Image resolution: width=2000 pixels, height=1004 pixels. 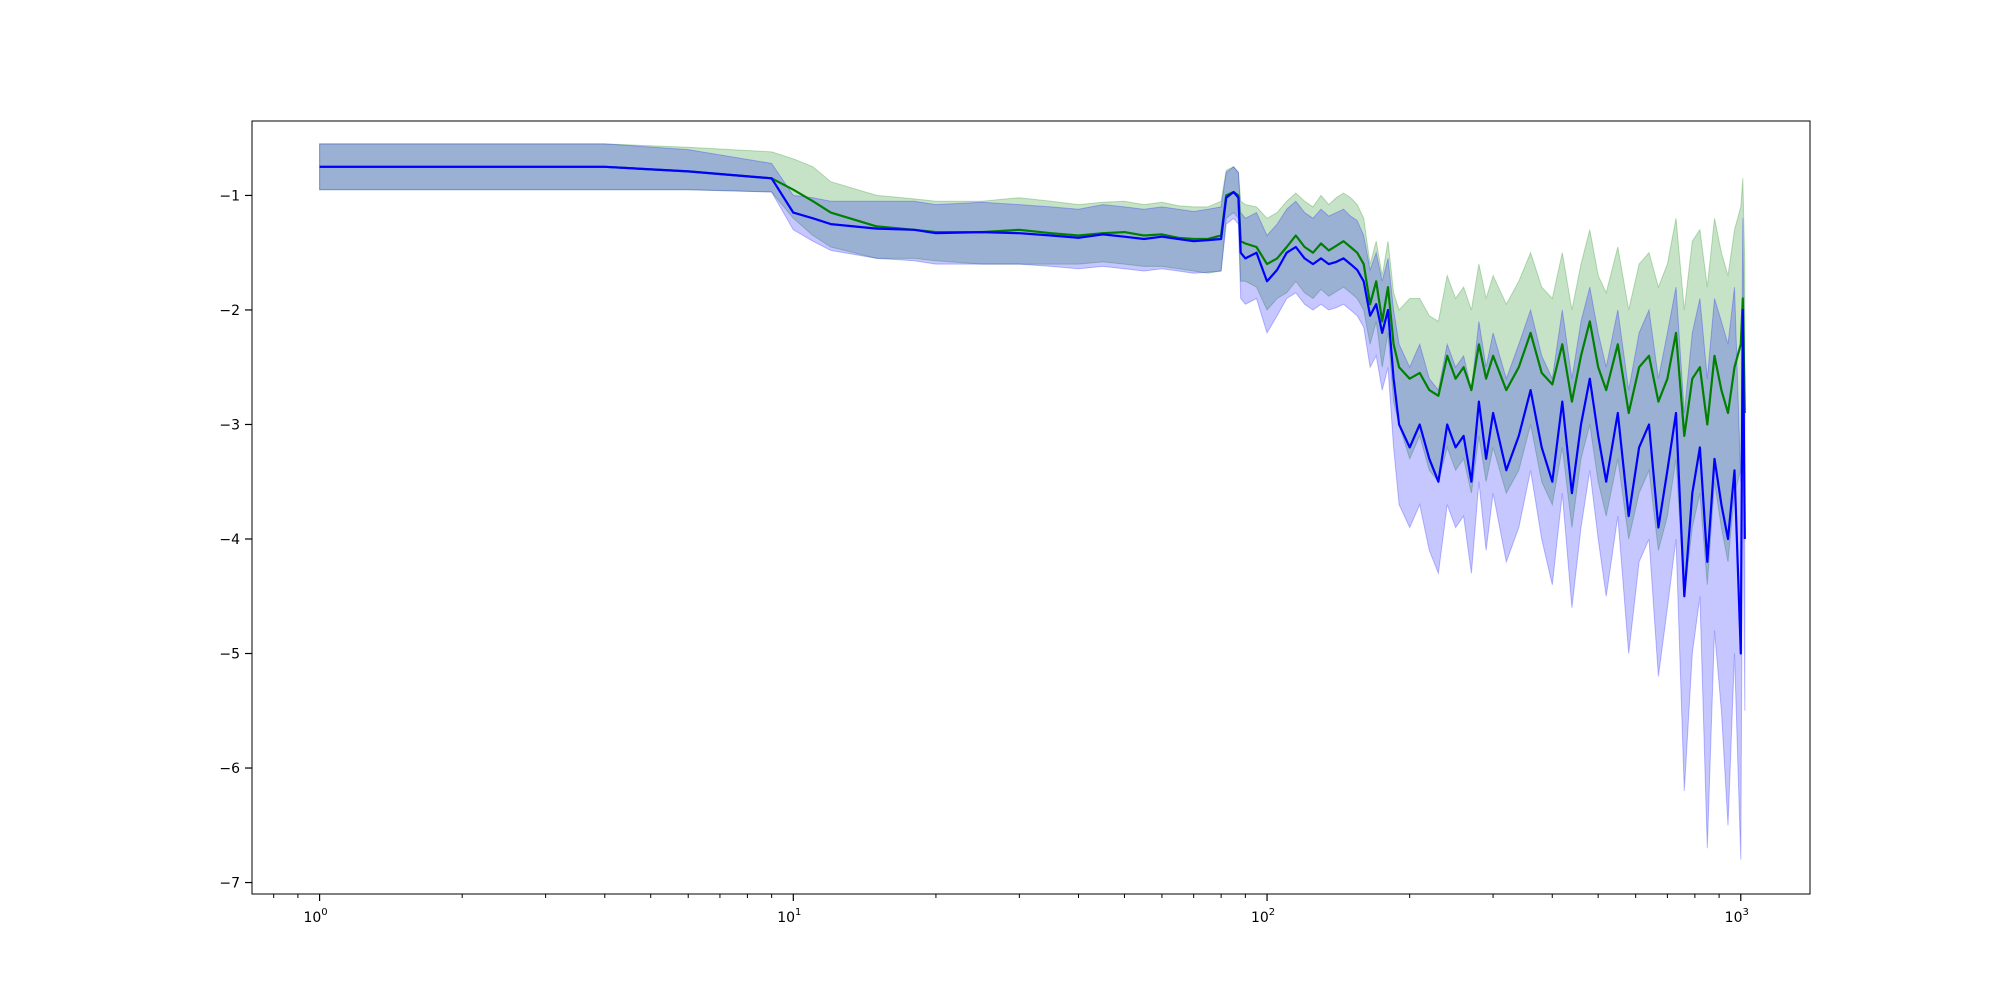 I want to click on y-tick-label: −4, so click(x=229, y=540).